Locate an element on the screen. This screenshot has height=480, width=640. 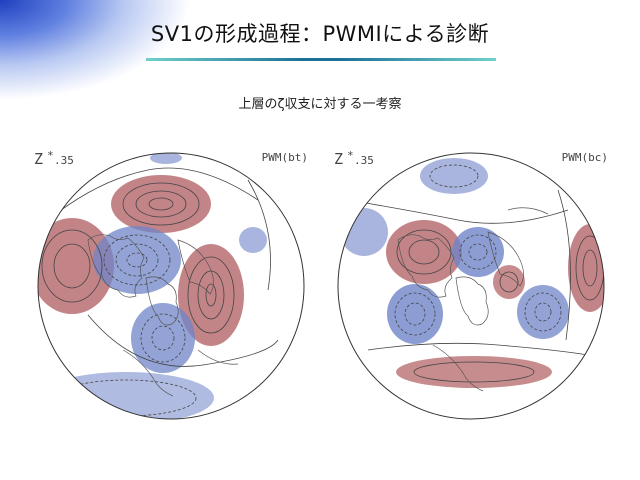
corner-gradient-decoration is located at coordinates (100, 55).